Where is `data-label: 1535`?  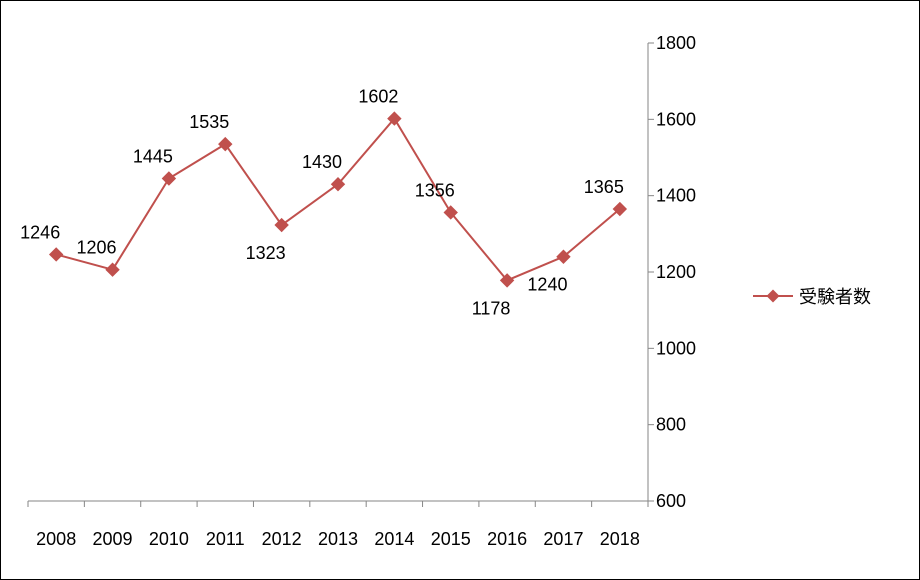
data-label: 1535 is located at coordinates (209, 122).